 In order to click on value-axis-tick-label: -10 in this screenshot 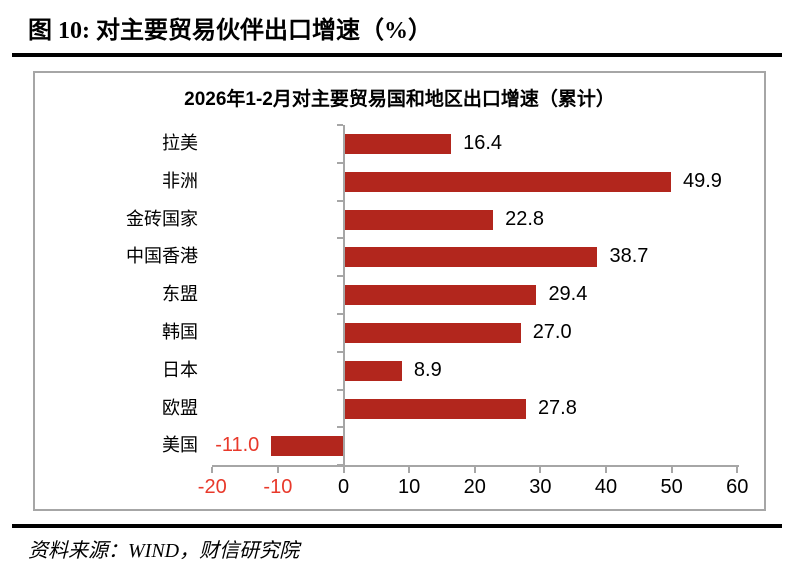, I will do `click(278, 487)`.